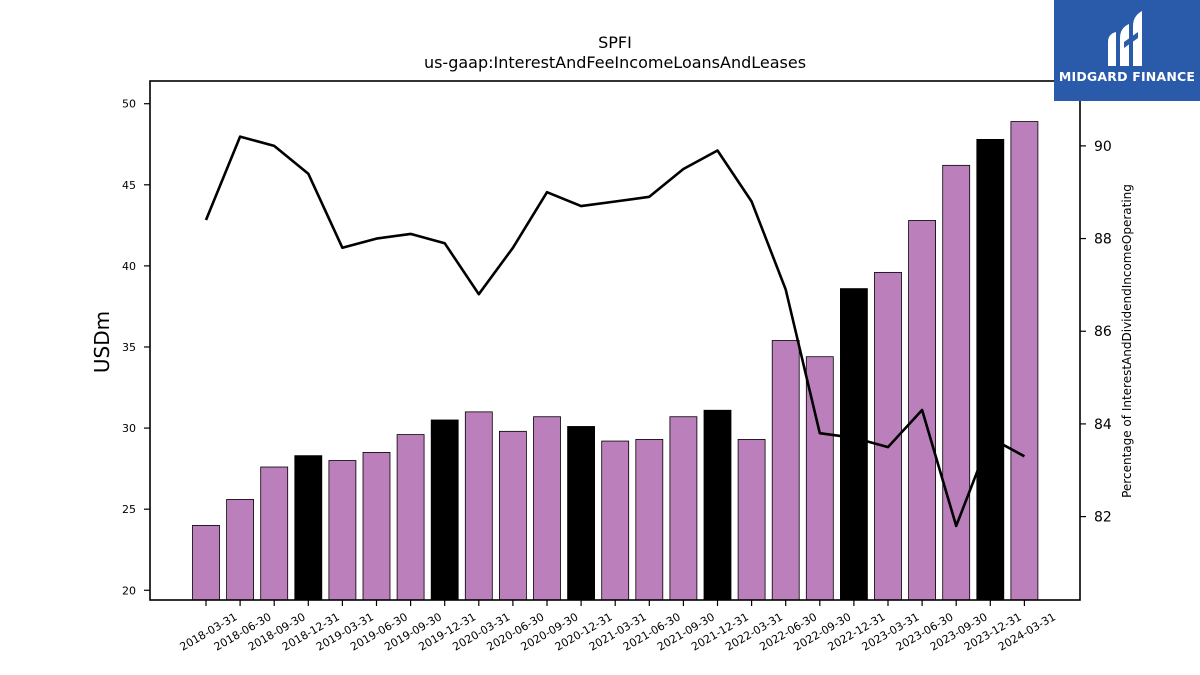 This screenshot has width=1200, height=675. Describe the element at coordinates (1125, 38) in the screenshot. I see `logo-mark-icon` at that location.